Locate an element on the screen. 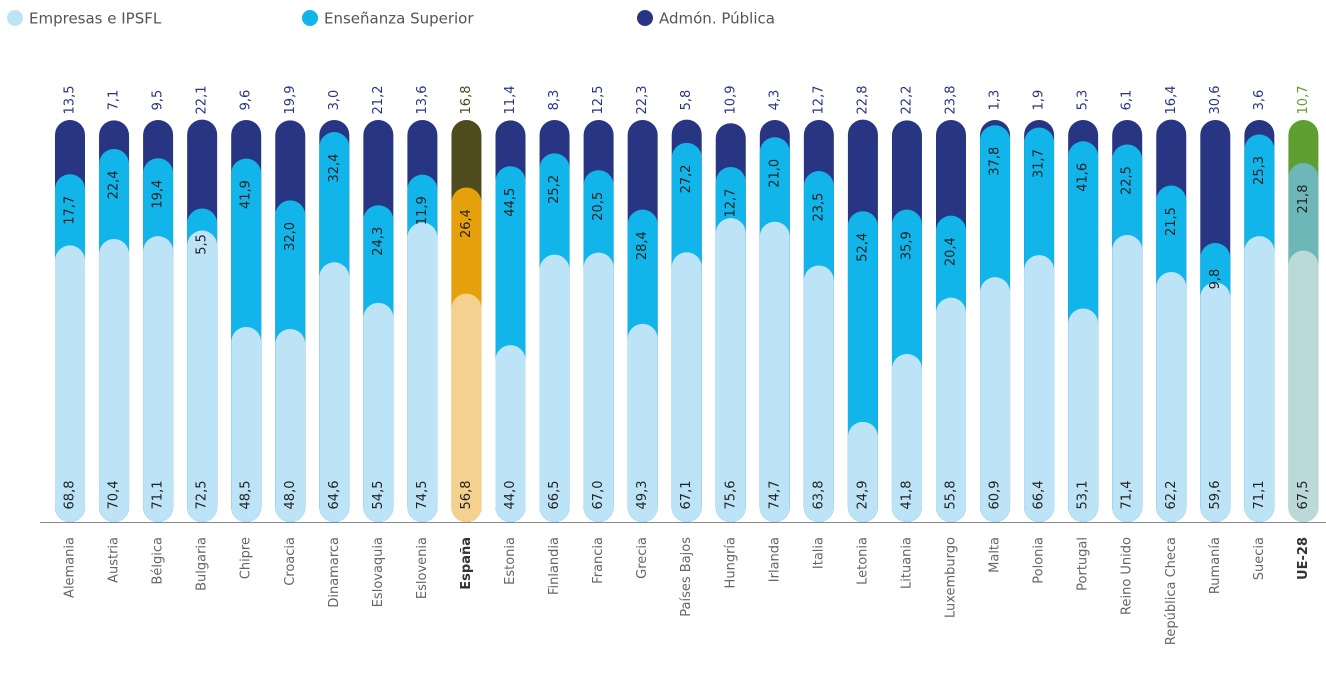 The height and width of the screenshot is (677, 1326). value-label: 67,5 is located at coordinates (1303, 495).